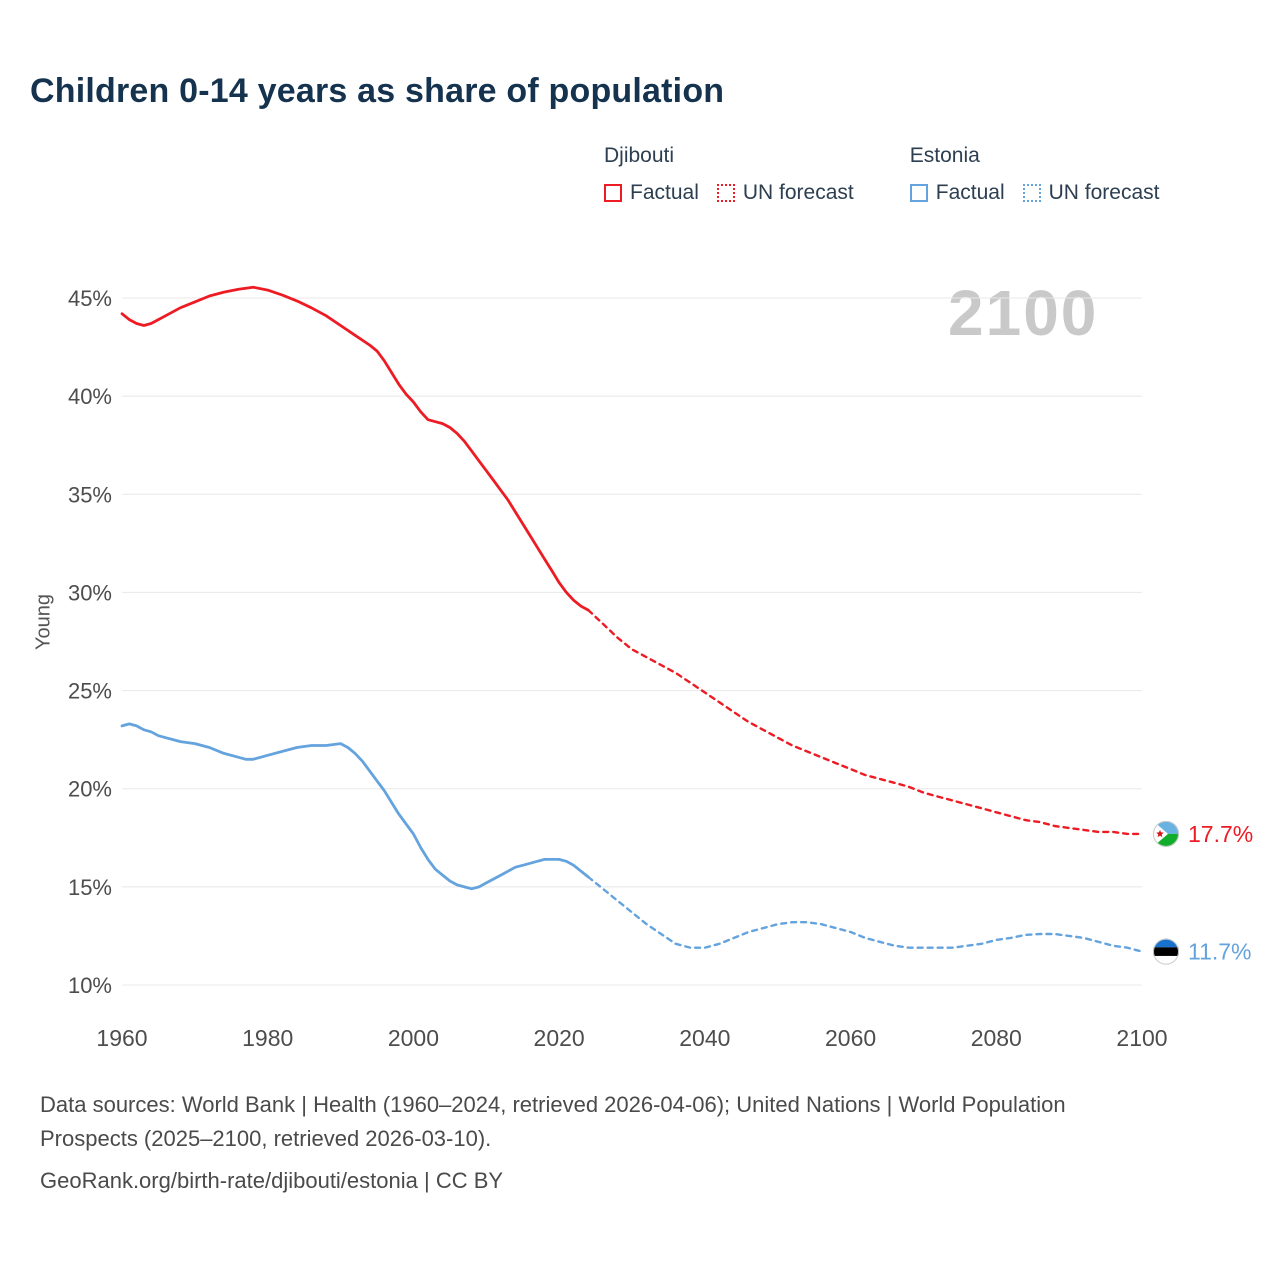  I want to click on legend-items-estonia: Factual UN forecast, so click(1034, 193).